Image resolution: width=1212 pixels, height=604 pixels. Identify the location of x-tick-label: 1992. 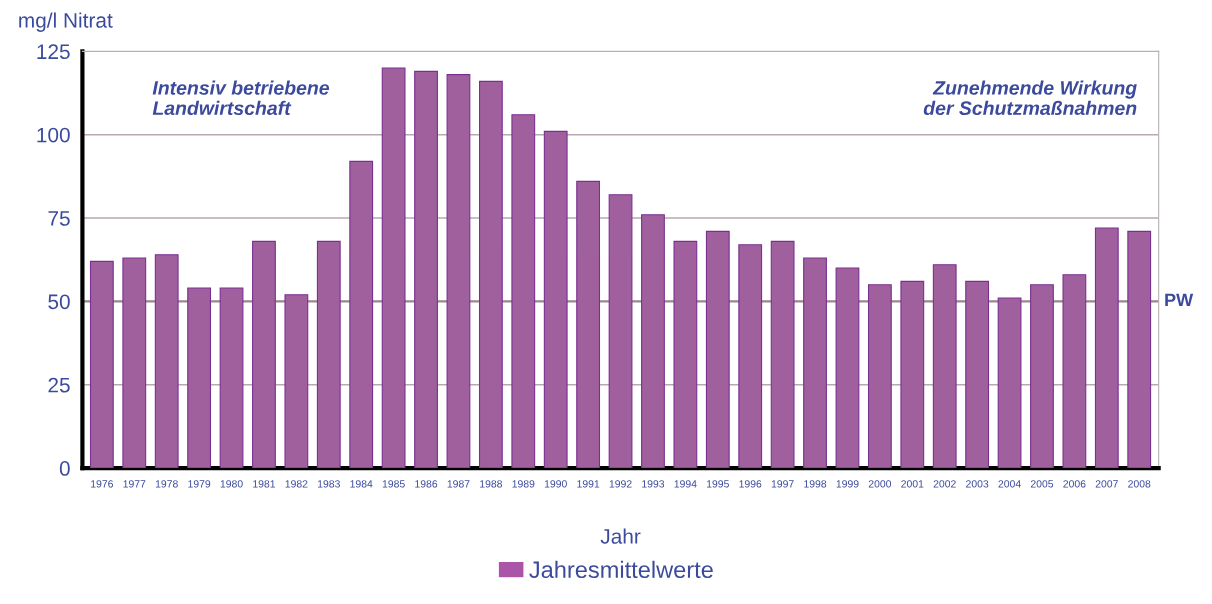
(620, 484).